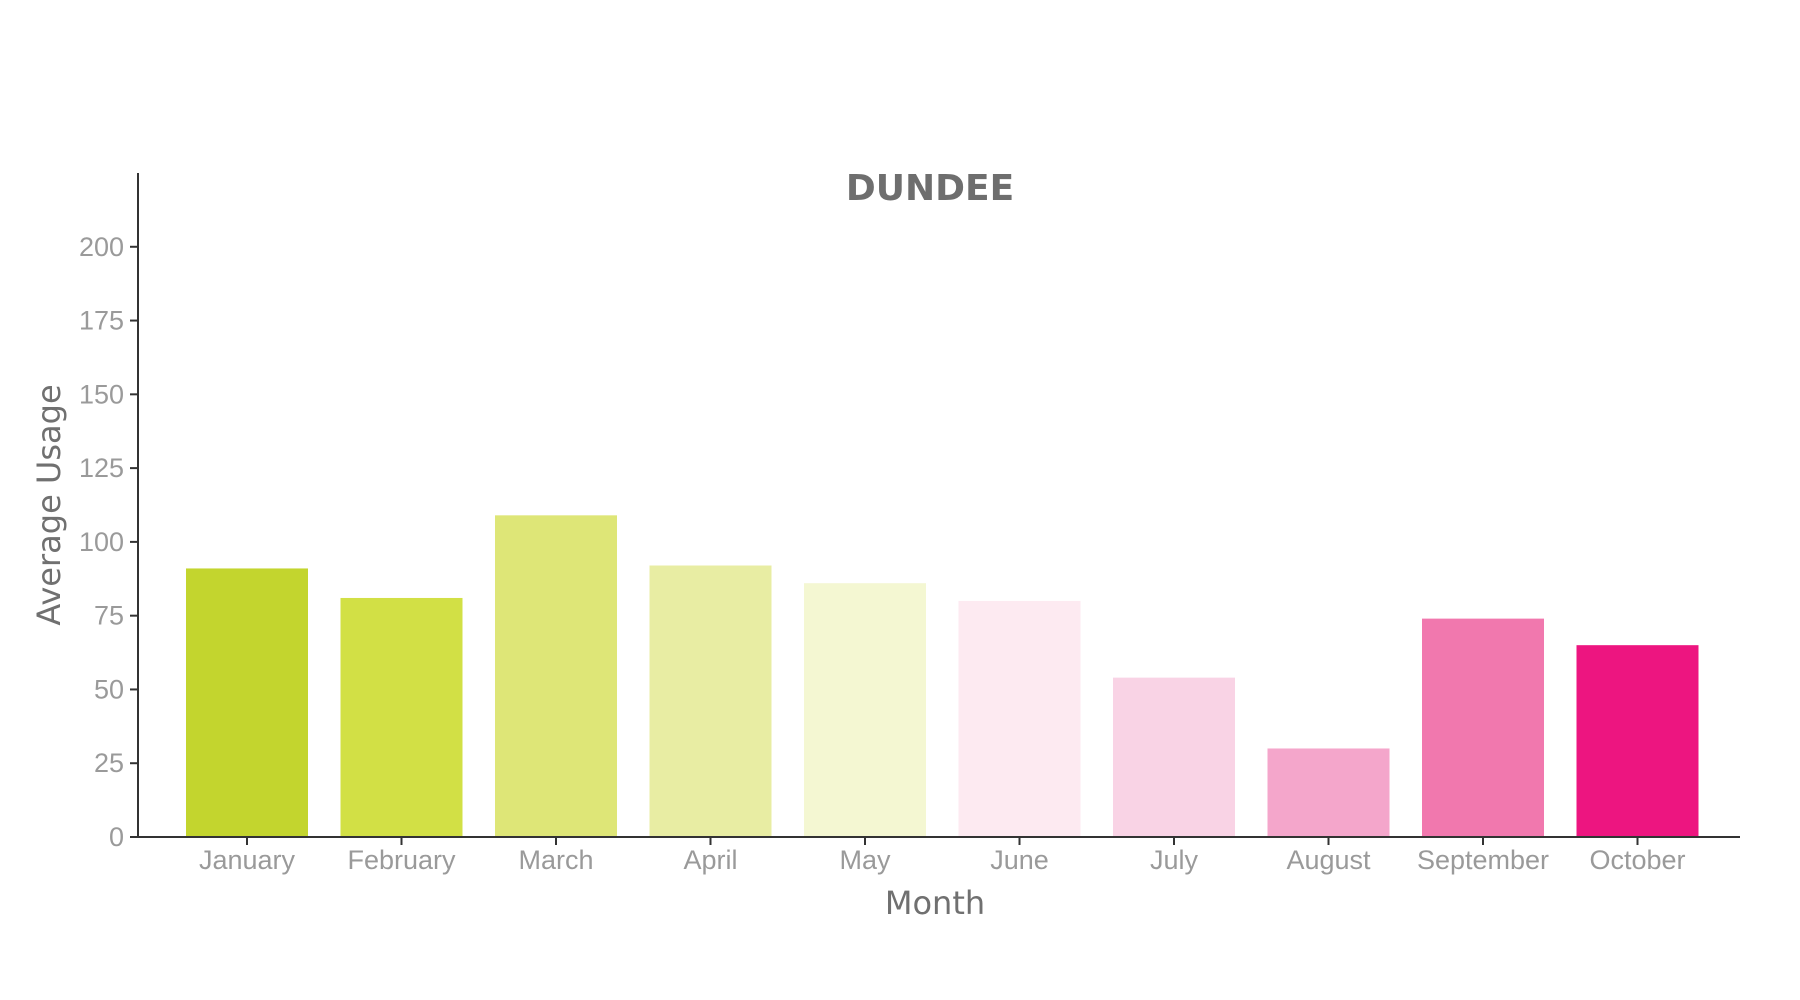 The width and height of the screenshot is (1800, 1000). I want to click on y-tick-label: 125, so click(101, 468).